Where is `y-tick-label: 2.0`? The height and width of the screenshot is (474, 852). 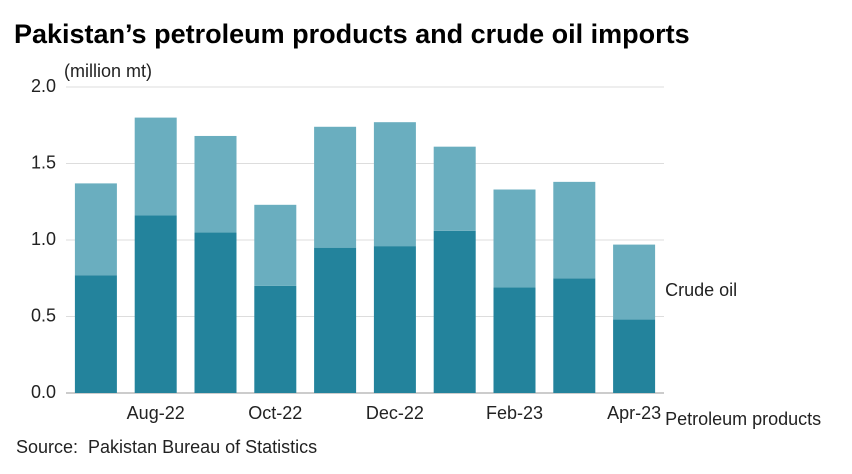 y-tick-label: 2.0 is located at coordinates (43, 86).